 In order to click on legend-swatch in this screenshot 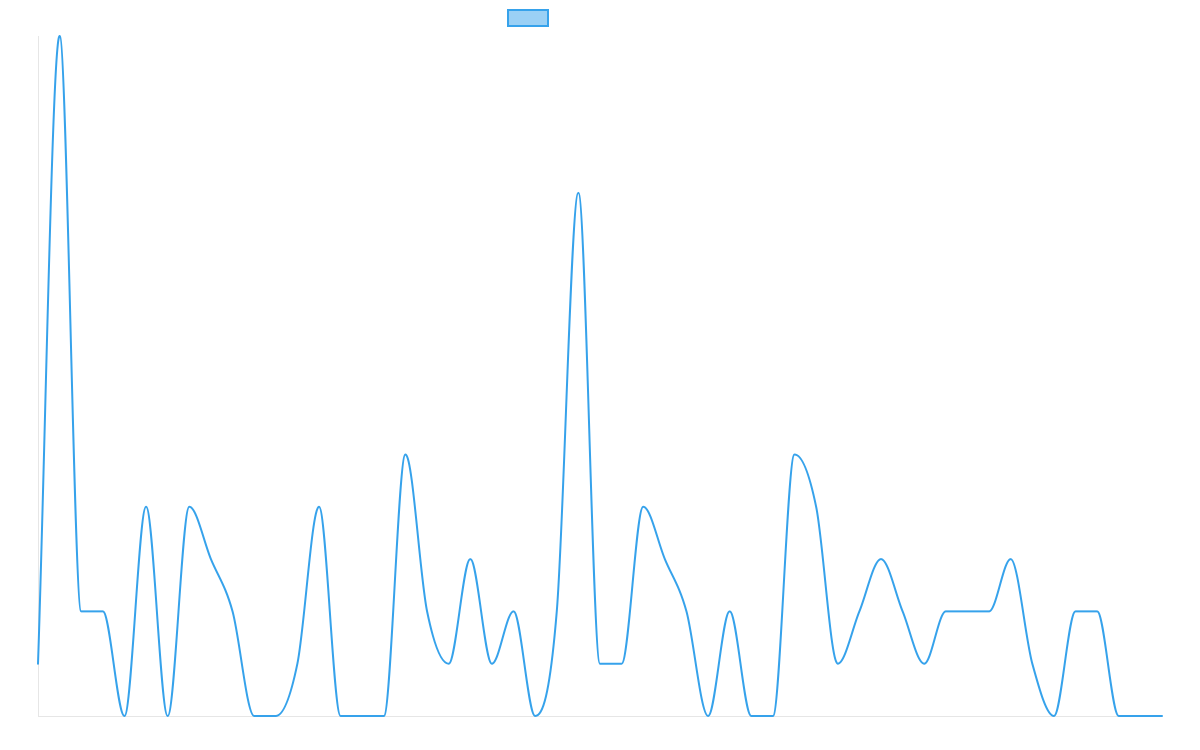, I will do `click(528, 18)`.